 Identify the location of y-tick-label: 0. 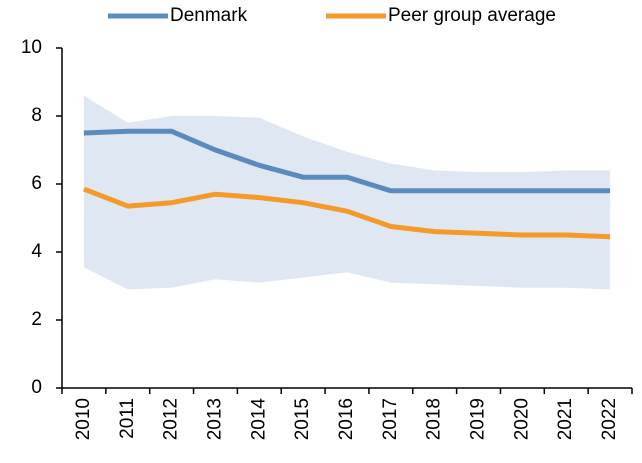
(36, 387).